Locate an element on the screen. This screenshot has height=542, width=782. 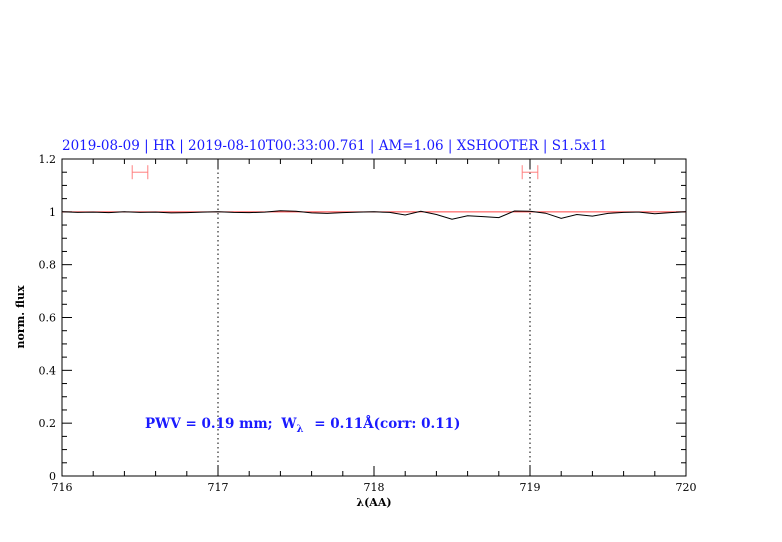
y-tick-label: 0.6 is located at coordinates (48, 318).